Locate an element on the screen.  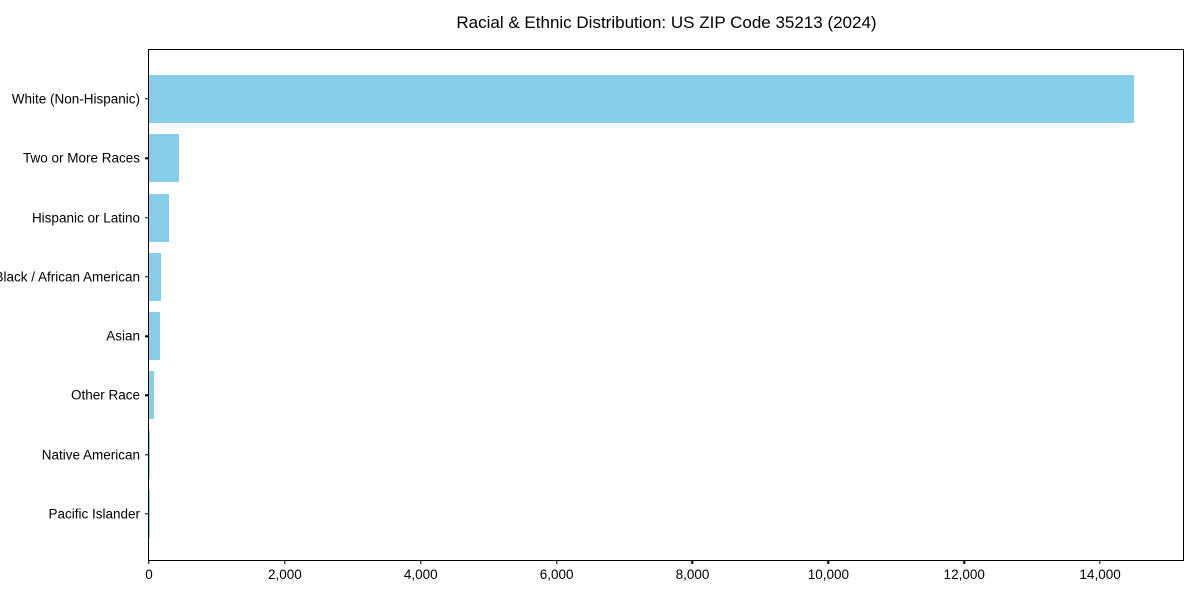
y-tick-label: Asian is located at coordinates (123, 336).